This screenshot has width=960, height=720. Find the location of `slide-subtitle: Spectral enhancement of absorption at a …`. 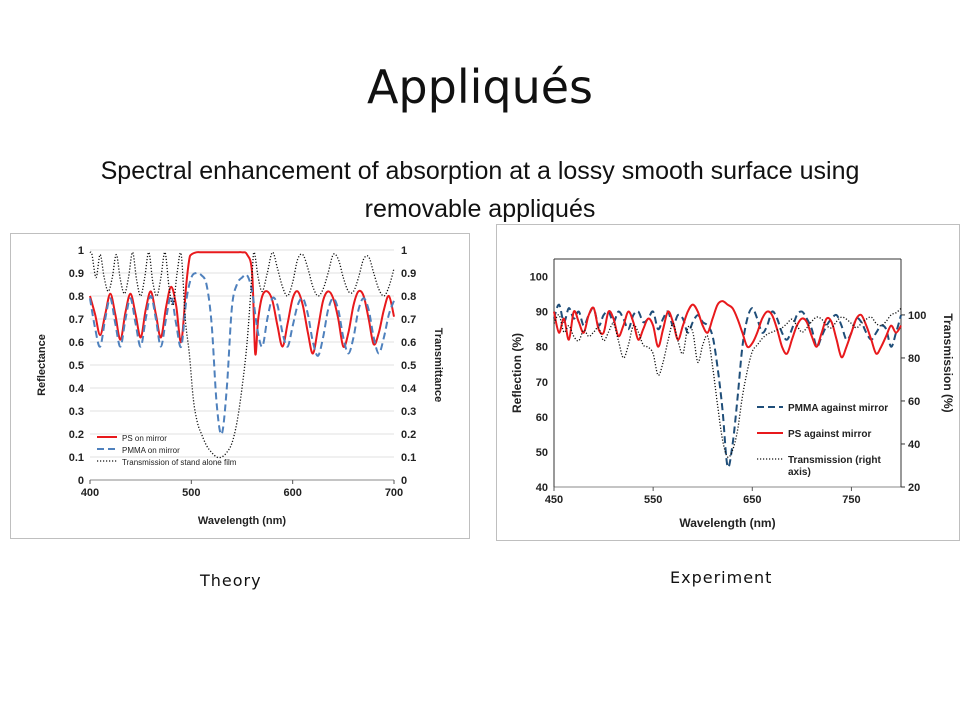

slide-subtitle: Spectral enhancement of absorption at a … is located at coordinates (480, 190).